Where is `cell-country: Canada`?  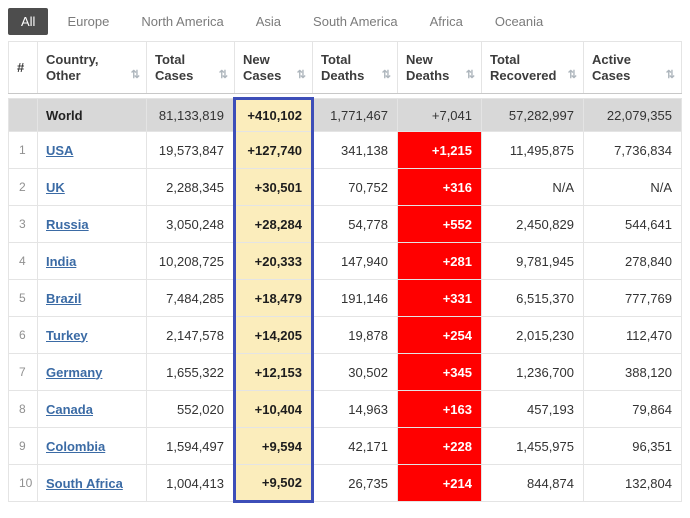
cell-country: Canada is located at coordinates (92, 409).